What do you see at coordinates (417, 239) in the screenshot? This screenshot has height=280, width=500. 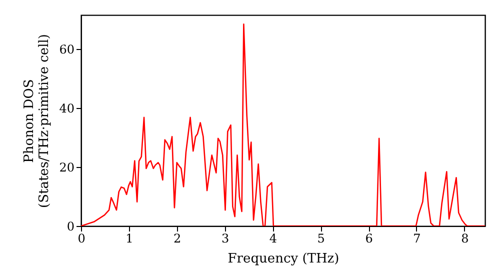 I see `x-tick-label: 7` at bounding box center [417, 239].